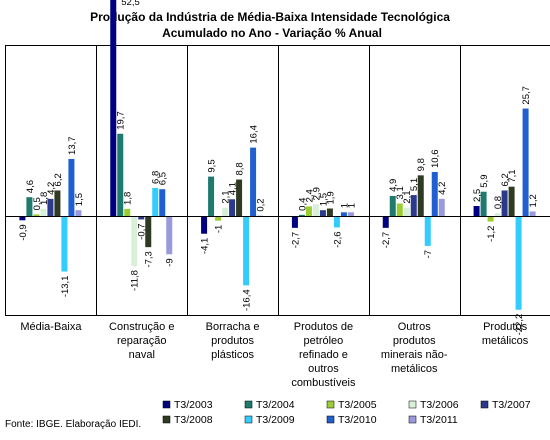 Image resolution: width=550 pixels, height=440 pixels. I want to click on data-label: 6,8, so click(156, 177).